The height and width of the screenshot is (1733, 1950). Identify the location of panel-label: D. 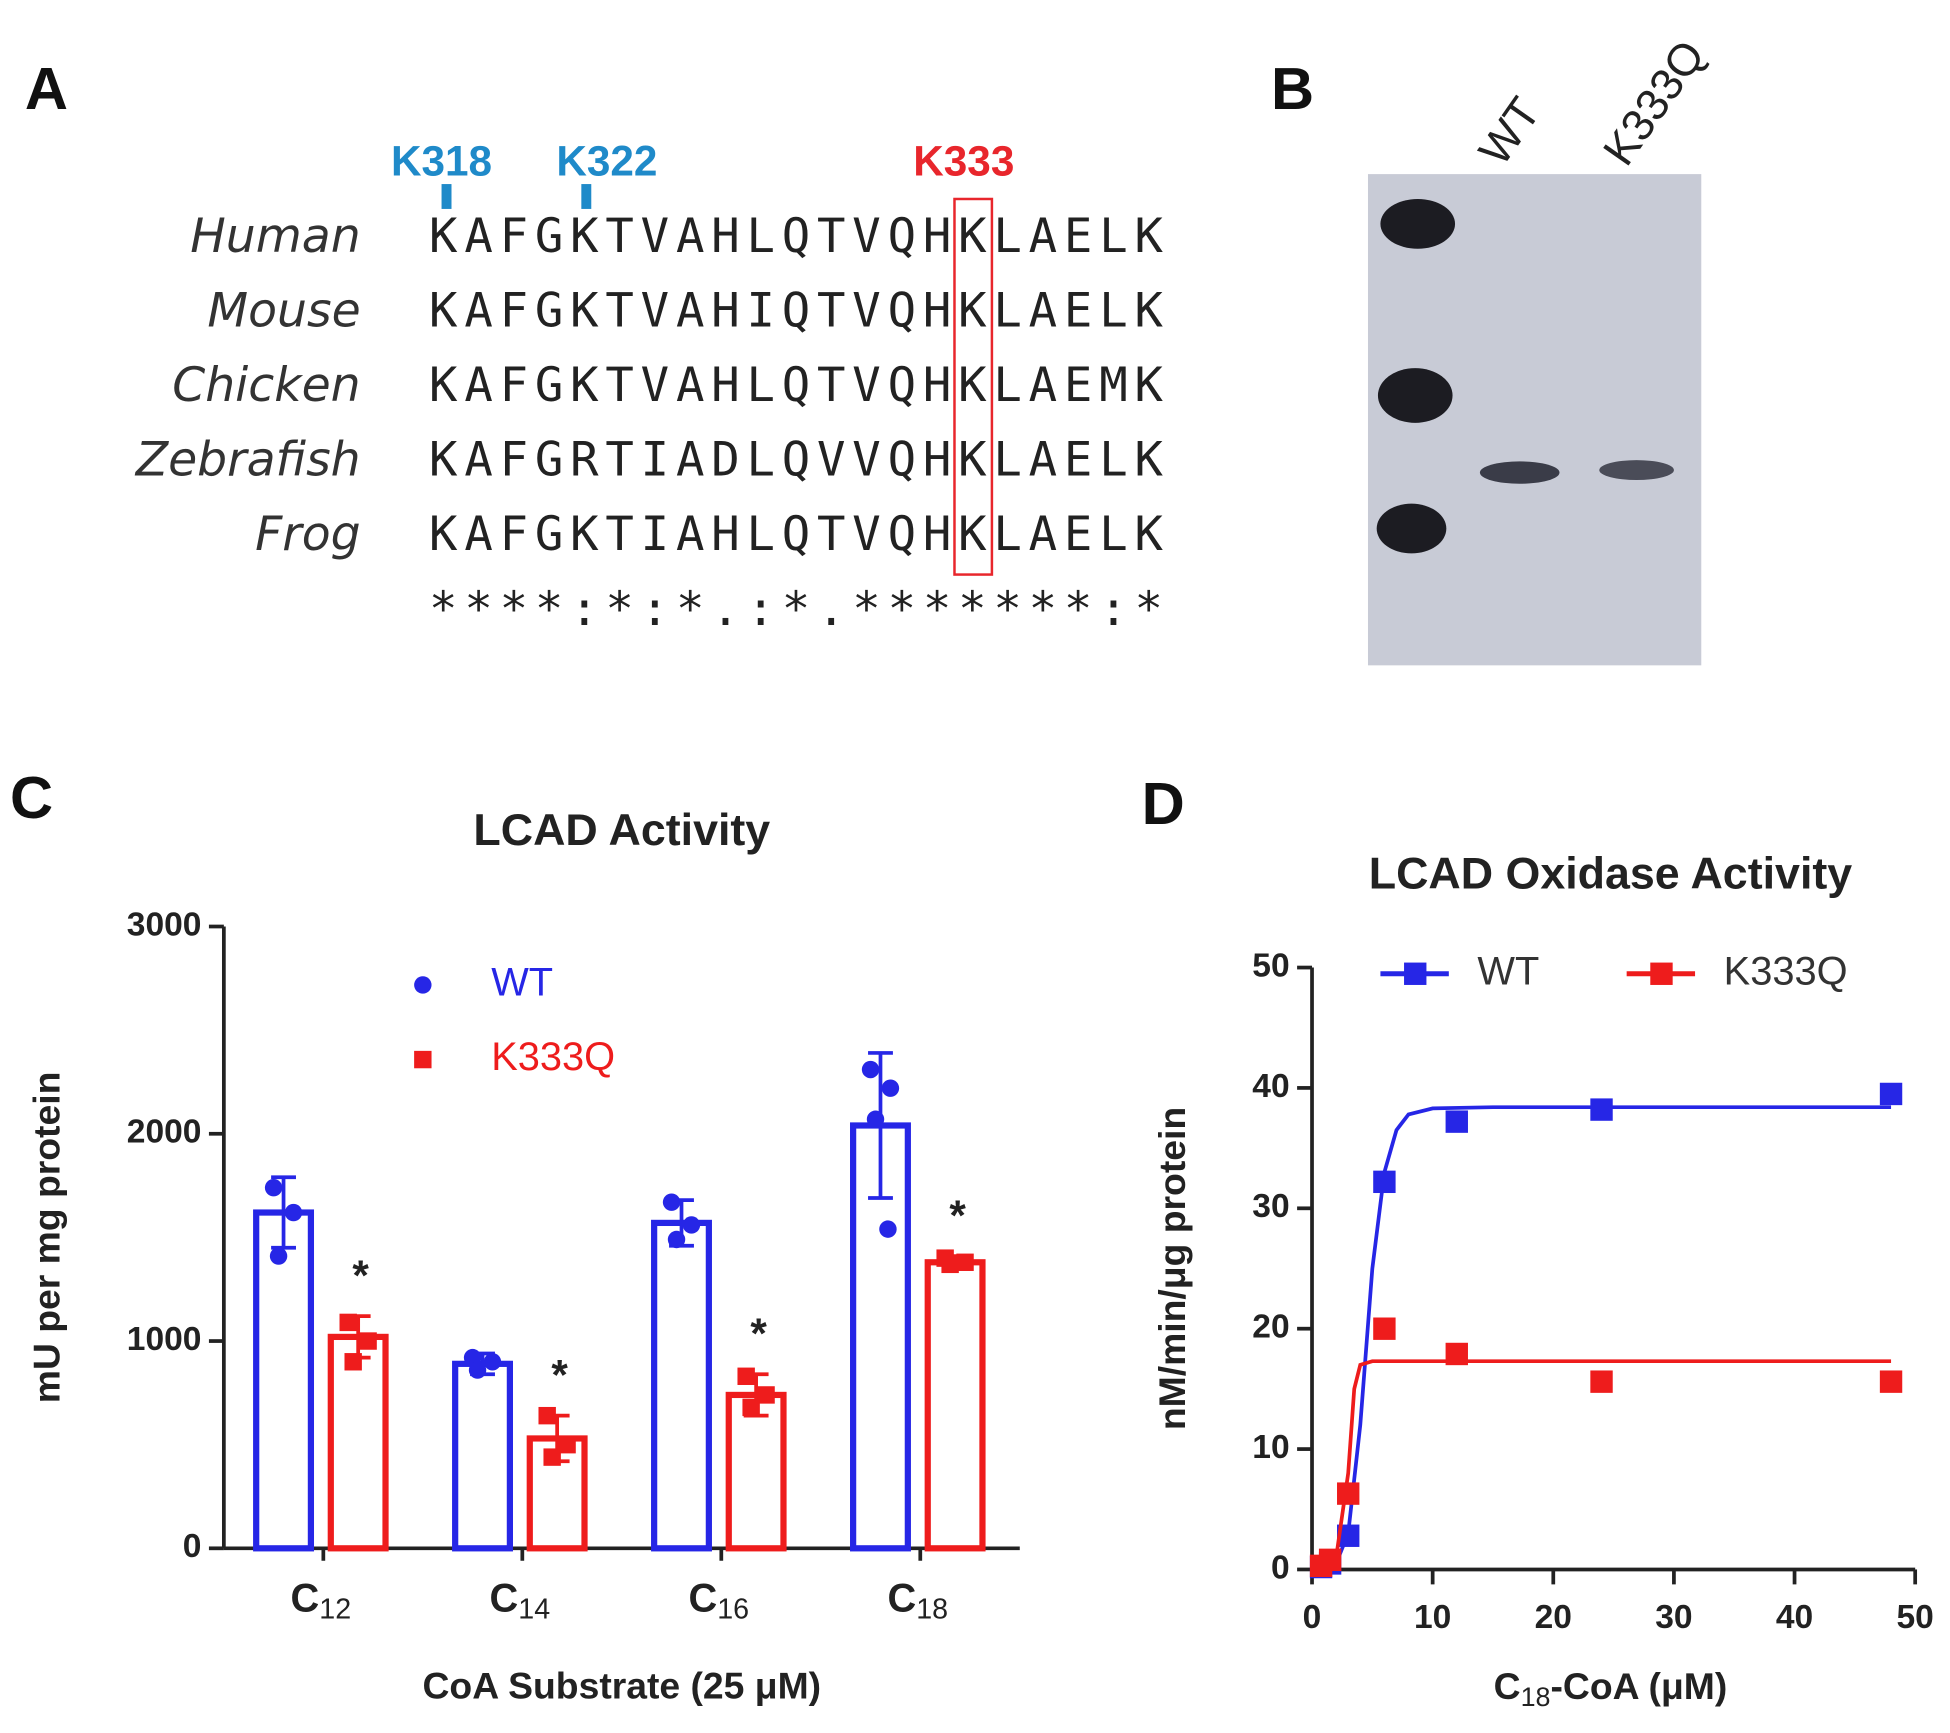
(1163, 803).